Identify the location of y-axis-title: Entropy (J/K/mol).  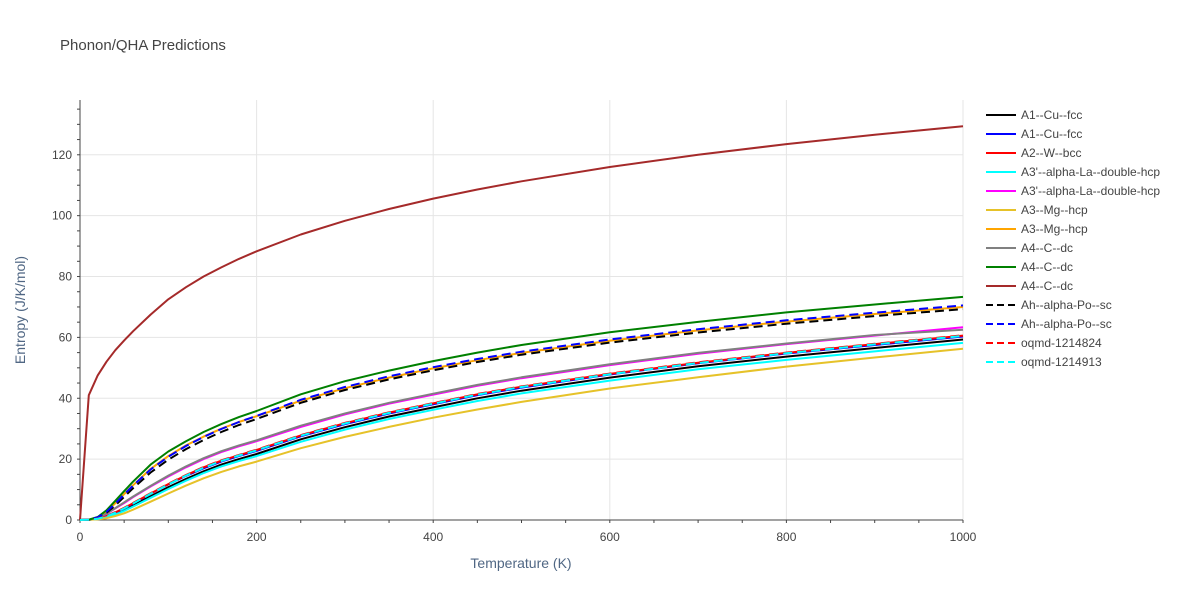
(20, 310).